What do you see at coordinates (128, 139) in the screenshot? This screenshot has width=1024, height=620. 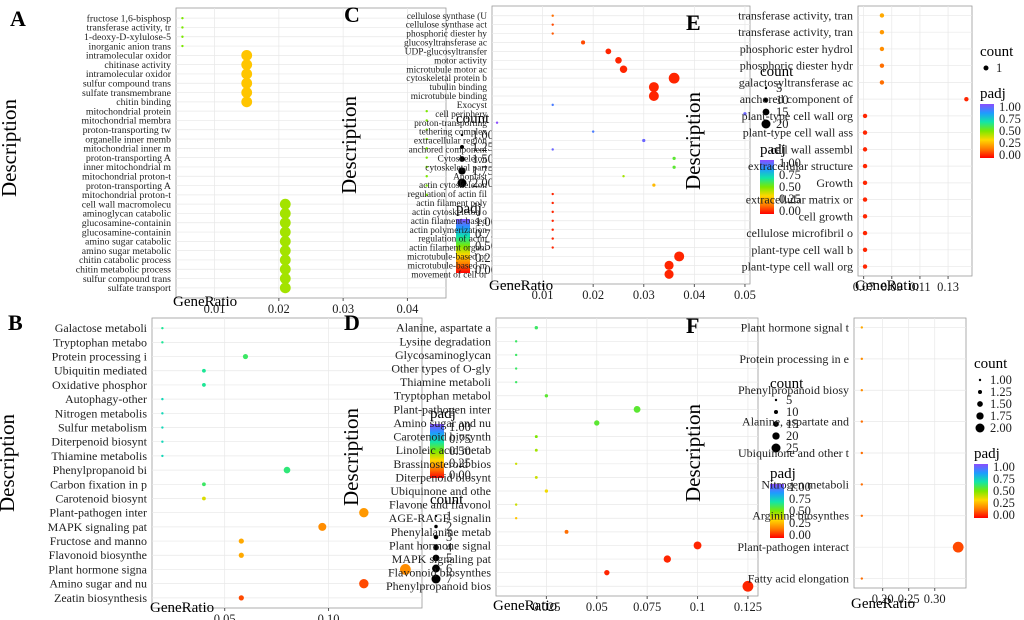 I see `y-tick-label: organelle inner memb` at bounding box center [128, 139].